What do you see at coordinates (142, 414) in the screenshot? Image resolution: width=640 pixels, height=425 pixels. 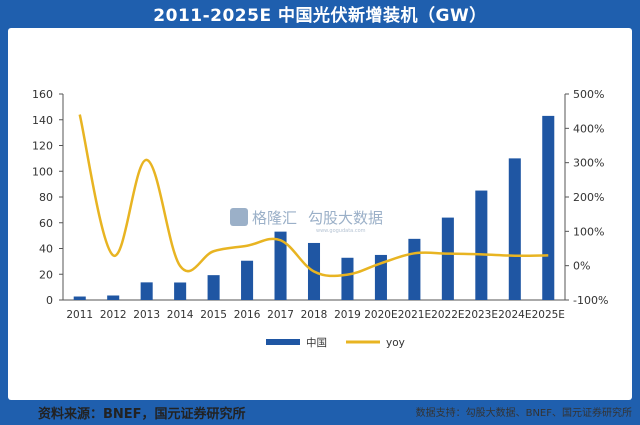 I see `source-note: 资料来源：BNEF，国元证券研究所` at bounding box center [142, 414].